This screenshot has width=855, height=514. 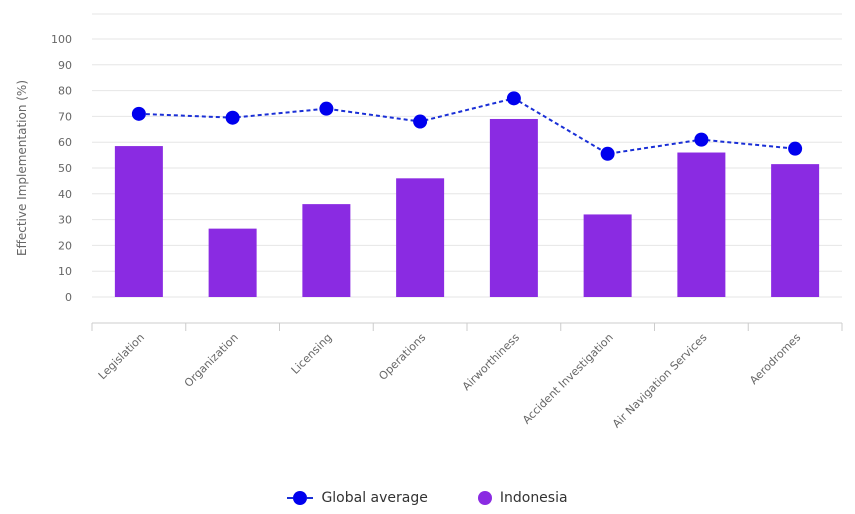 I want to click on y-axis-label: Effective Implementation (%), so click(x=22, y=168).